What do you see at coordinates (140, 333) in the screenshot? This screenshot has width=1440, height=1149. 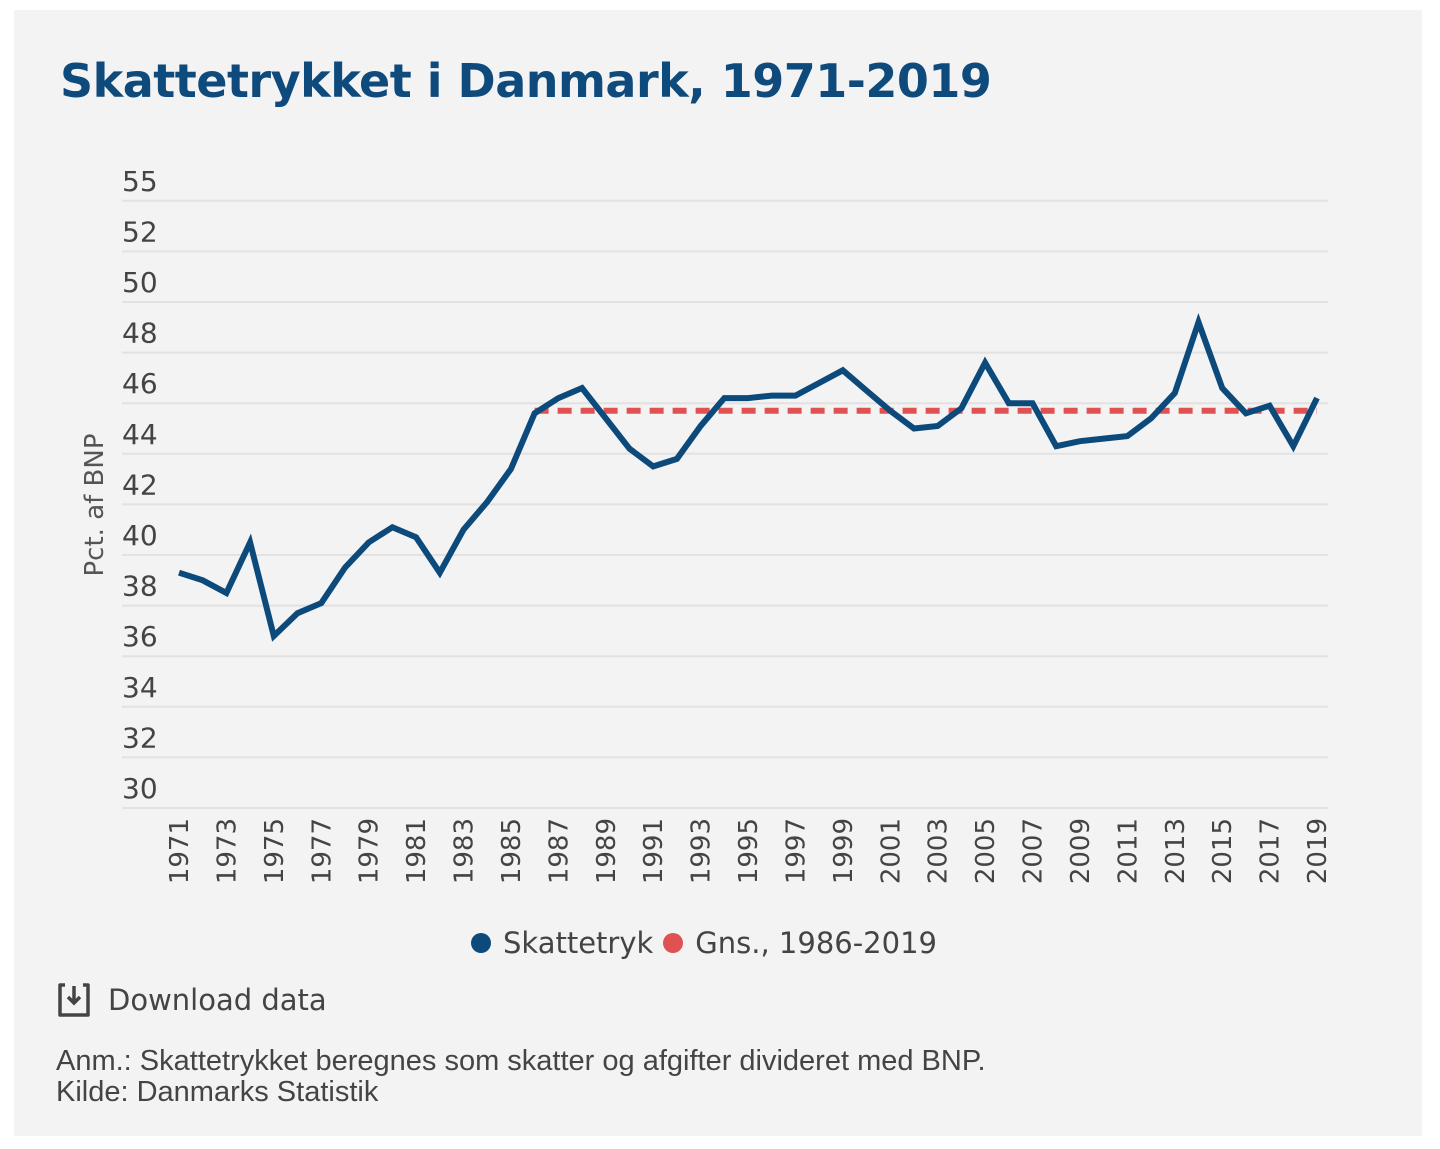 I see `y-tick-label: 48` at bounding box center [140, 333].